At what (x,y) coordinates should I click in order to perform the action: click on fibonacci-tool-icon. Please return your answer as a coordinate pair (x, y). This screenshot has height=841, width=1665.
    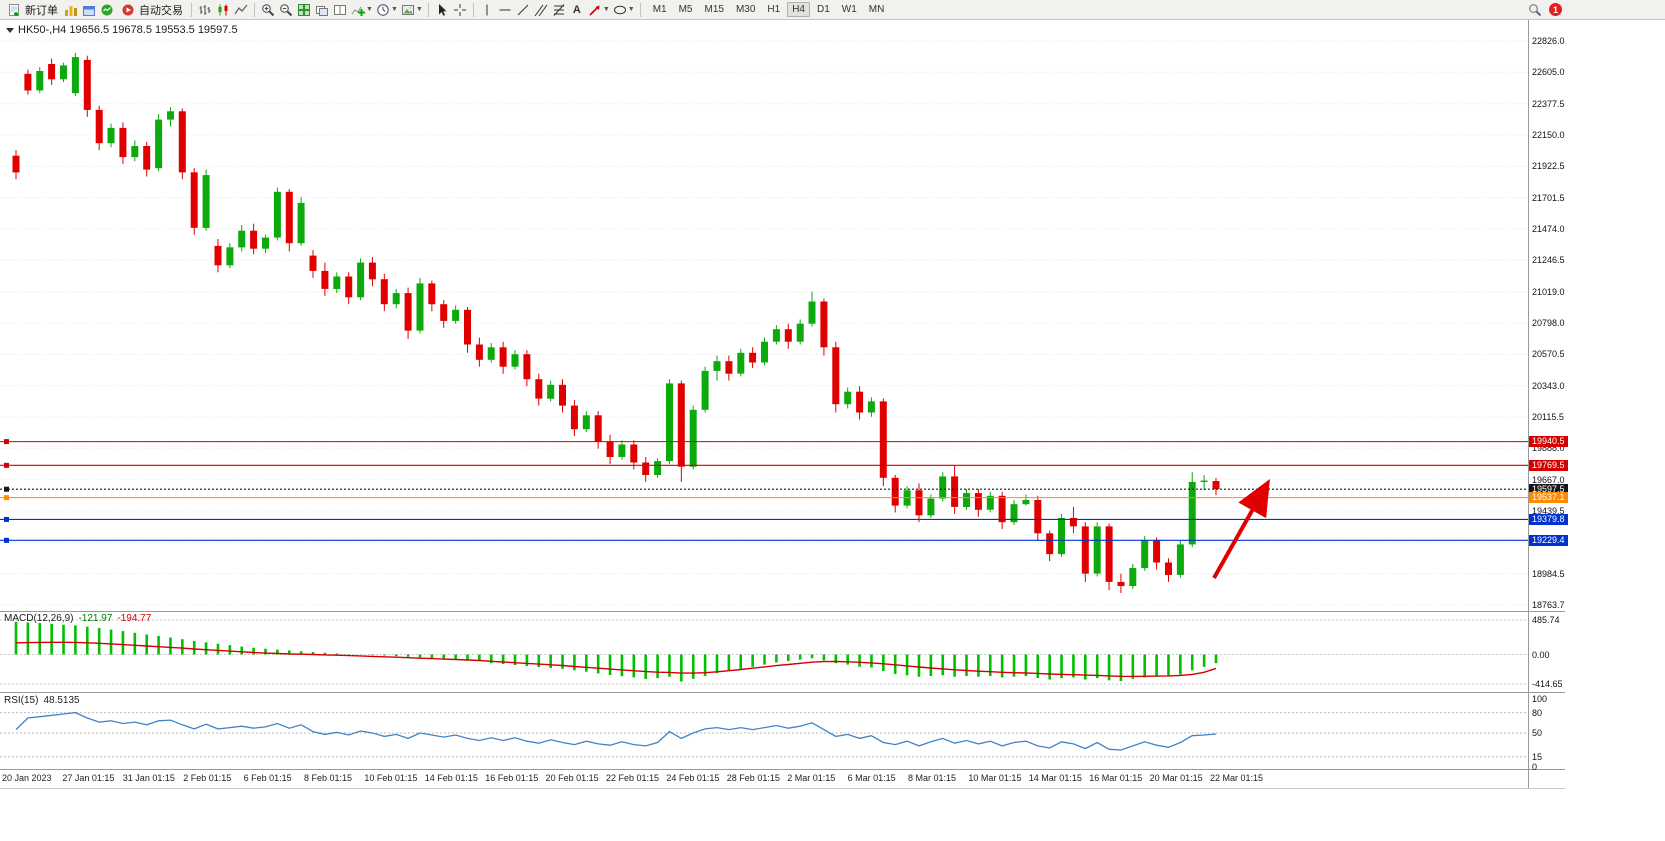
    Looking at the image, I should click on (559, 9).